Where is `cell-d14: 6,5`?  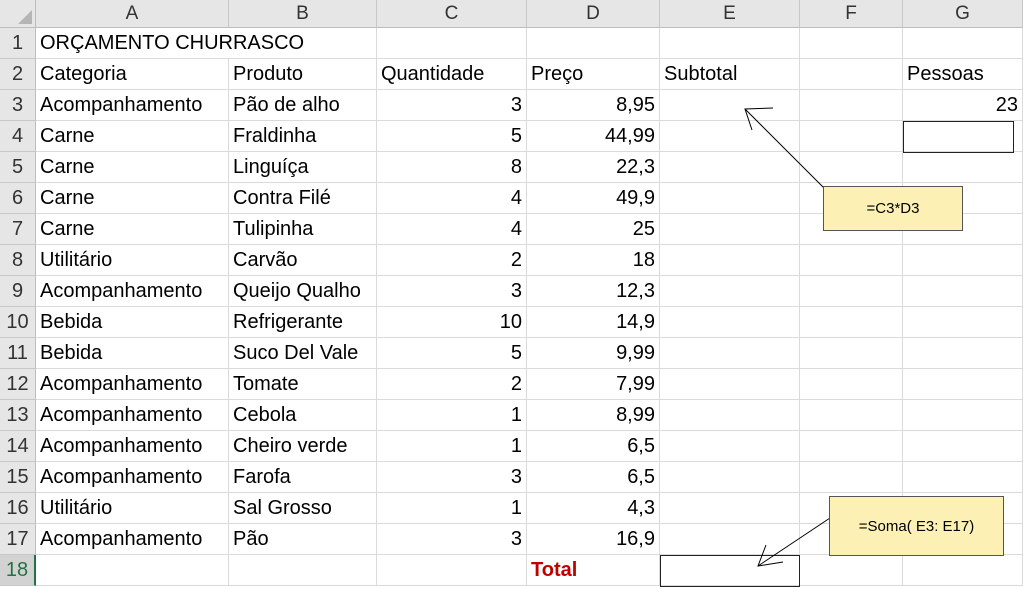
cell-d14: 6,5 is located at coordinates (593, 446).